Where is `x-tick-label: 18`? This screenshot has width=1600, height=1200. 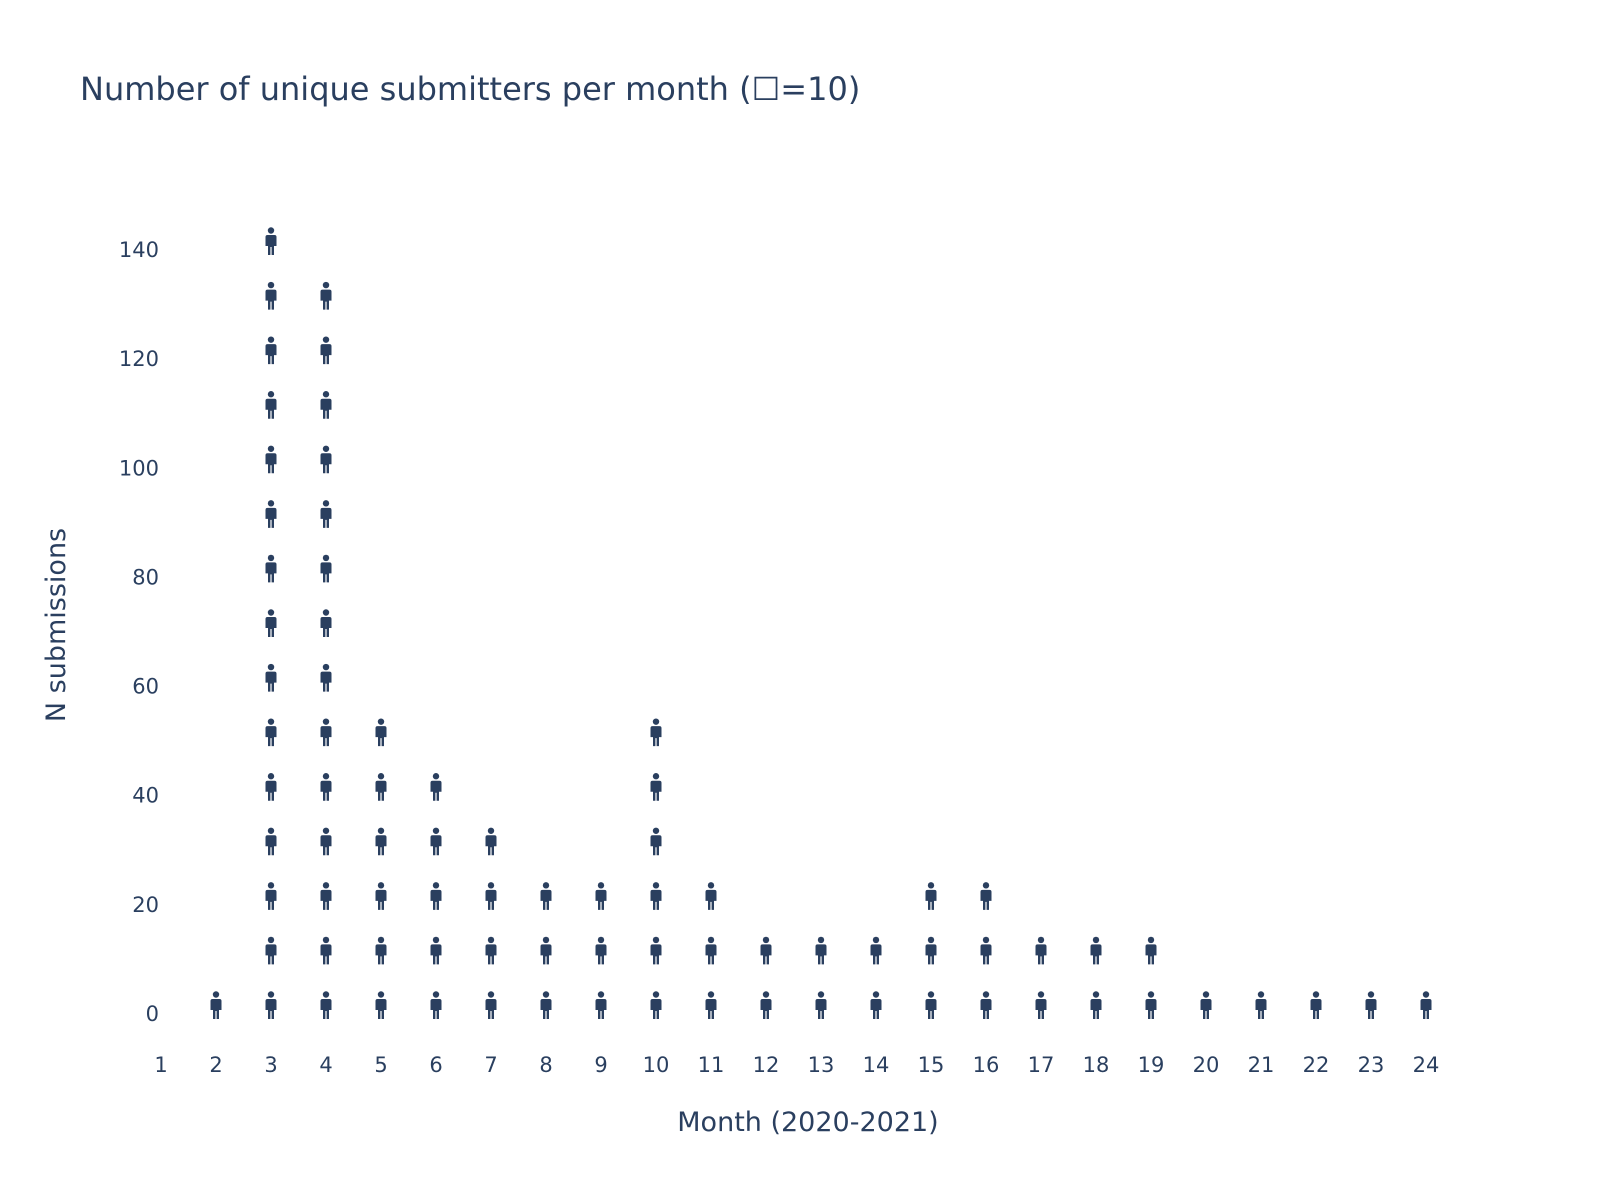
x-tick-label: 18 is located at coordinates (1096, 1065).